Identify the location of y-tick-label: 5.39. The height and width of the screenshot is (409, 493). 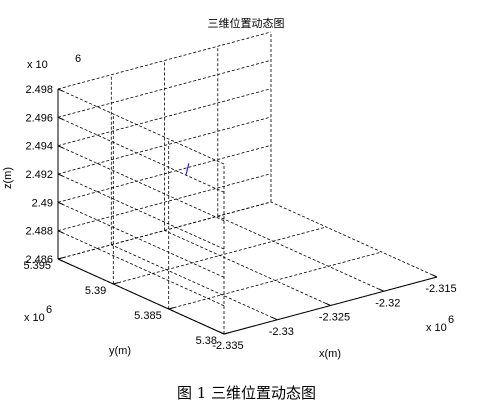
(95, 291).